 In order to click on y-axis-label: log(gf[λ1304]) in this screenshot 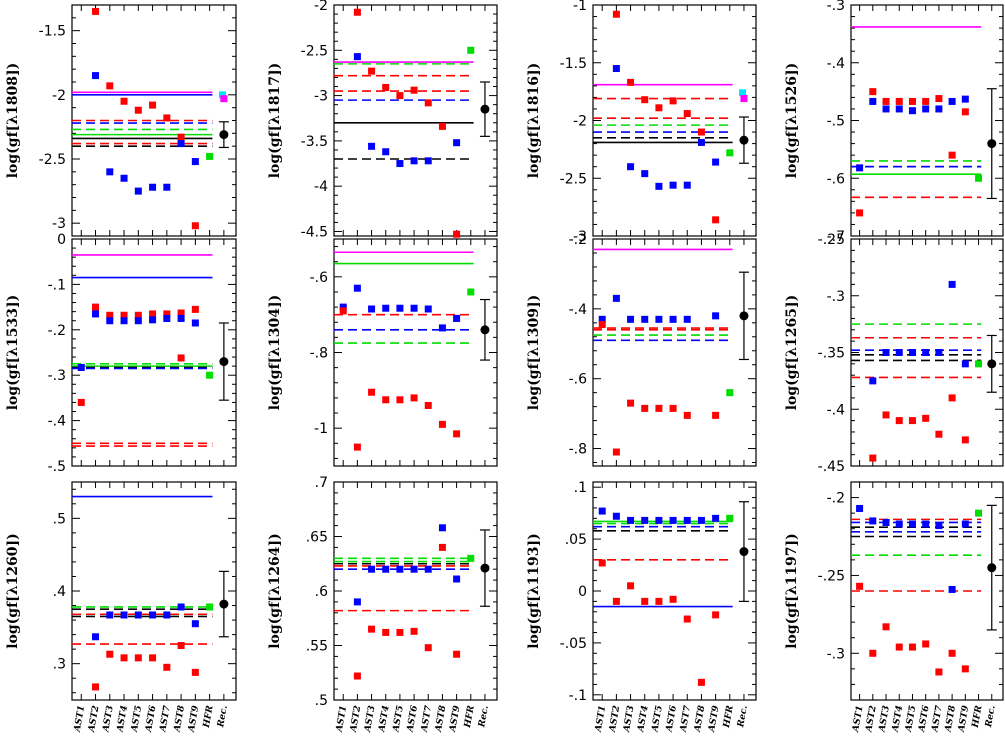, I will do `click(275, 353)`.